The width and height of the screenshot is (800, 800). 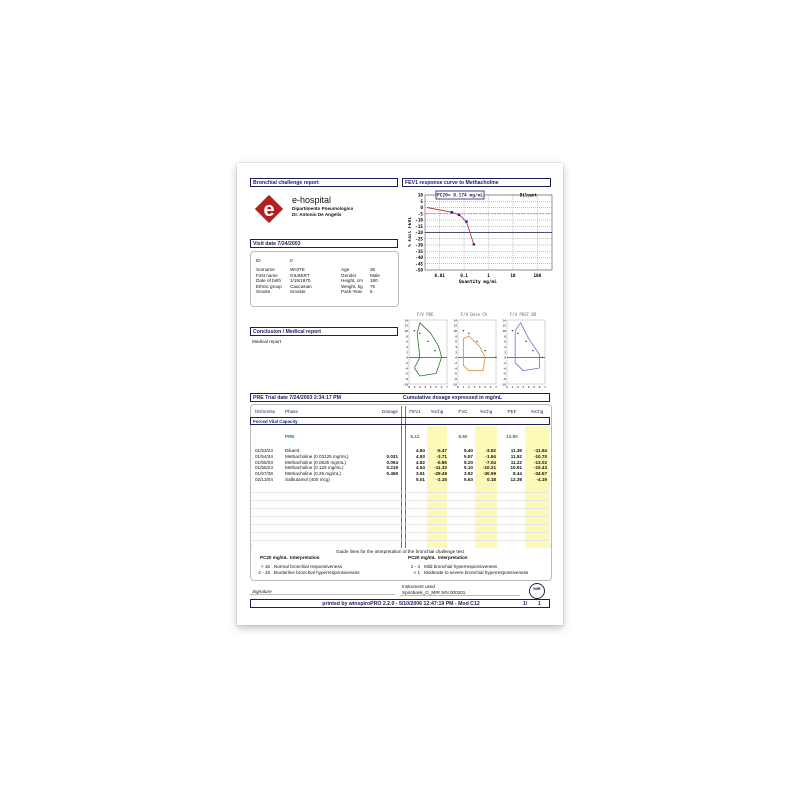 What do you see at coordinates (537, 591) in the screenshot?
I see `mir-logo: MIR` at bounding box center [537, 591].